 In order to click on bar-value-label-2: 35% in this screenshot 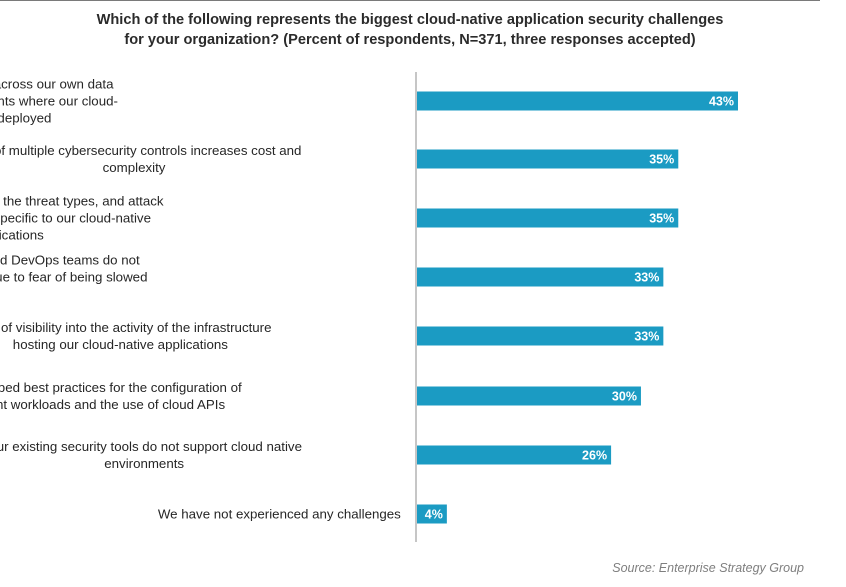, I will do `click(661, 160)`.